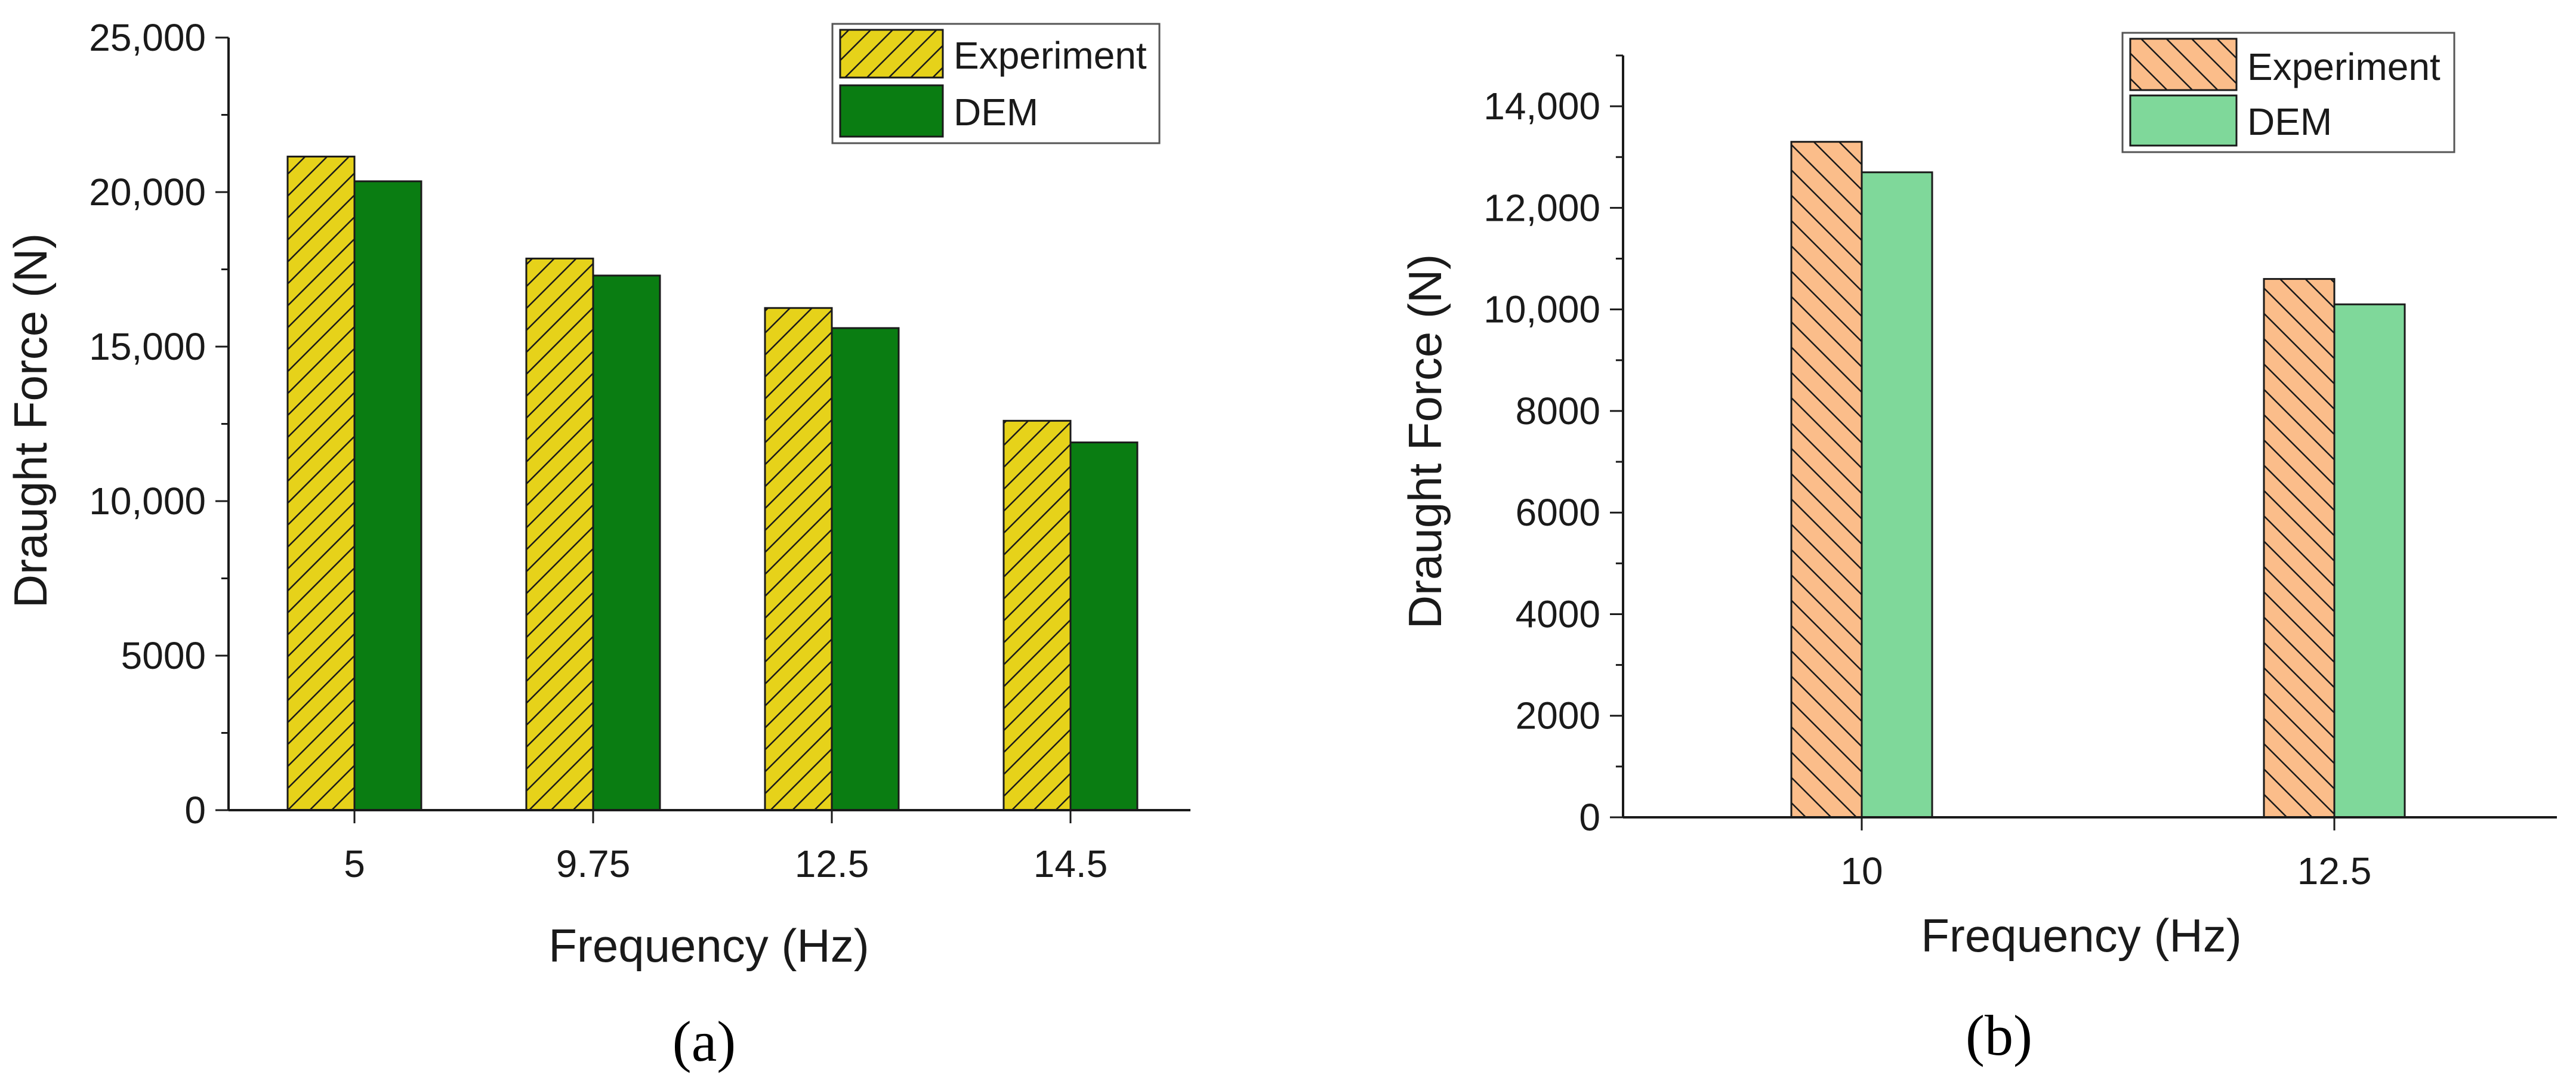 Image resolution: width=2576 pixels, height=1081 pixels. I want to click on chart-b-y-tick-label: 8000, so click(1558, 411).